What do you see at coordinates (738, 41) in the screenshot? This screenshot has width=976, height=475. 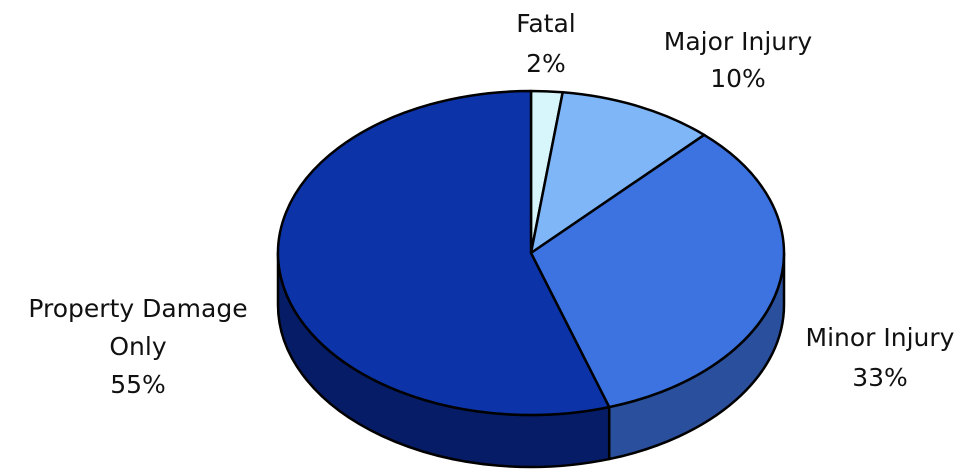 I see `slice-label-major-injury: Major Injury` at bounding box center [738, 41].